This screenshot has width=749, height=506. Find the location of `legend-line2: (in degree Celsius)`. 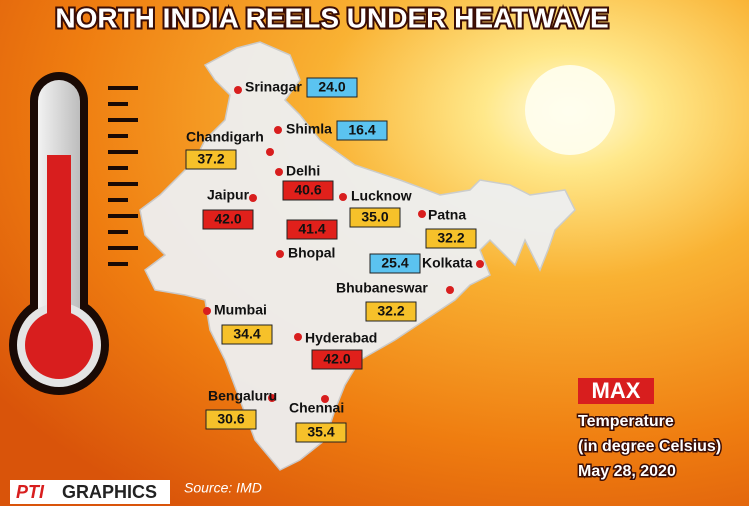

legend-line2: (in degree Celsius) is located at coordinates (649, 446).